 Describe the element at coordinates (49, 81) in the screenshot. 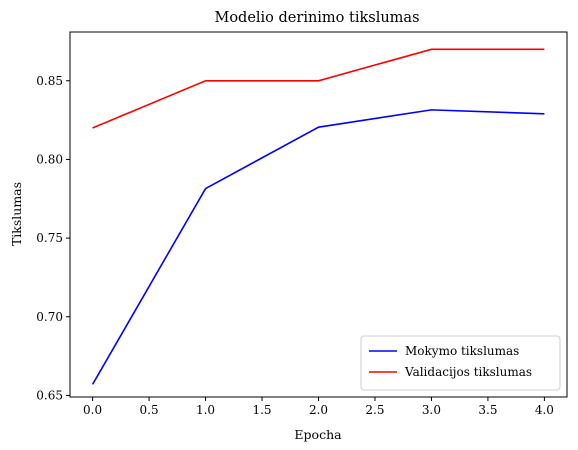

I see `y-tick-label: 0.85` at that location.